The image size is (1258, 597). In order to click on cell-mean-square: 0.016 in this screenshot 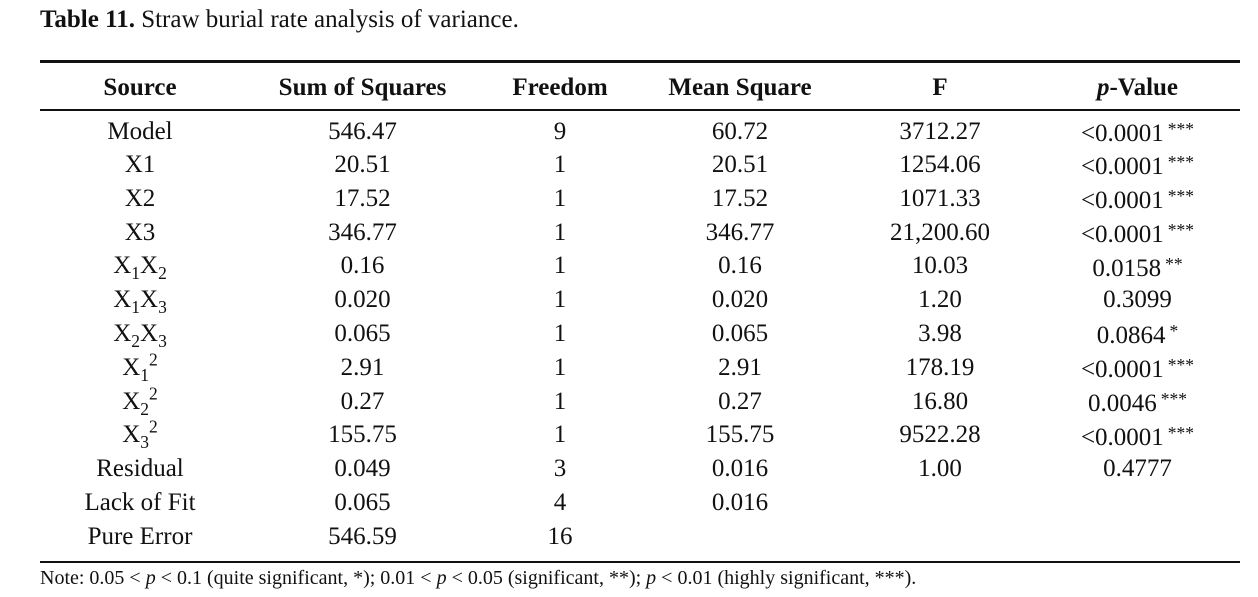, I will do `click(740, 502)`.